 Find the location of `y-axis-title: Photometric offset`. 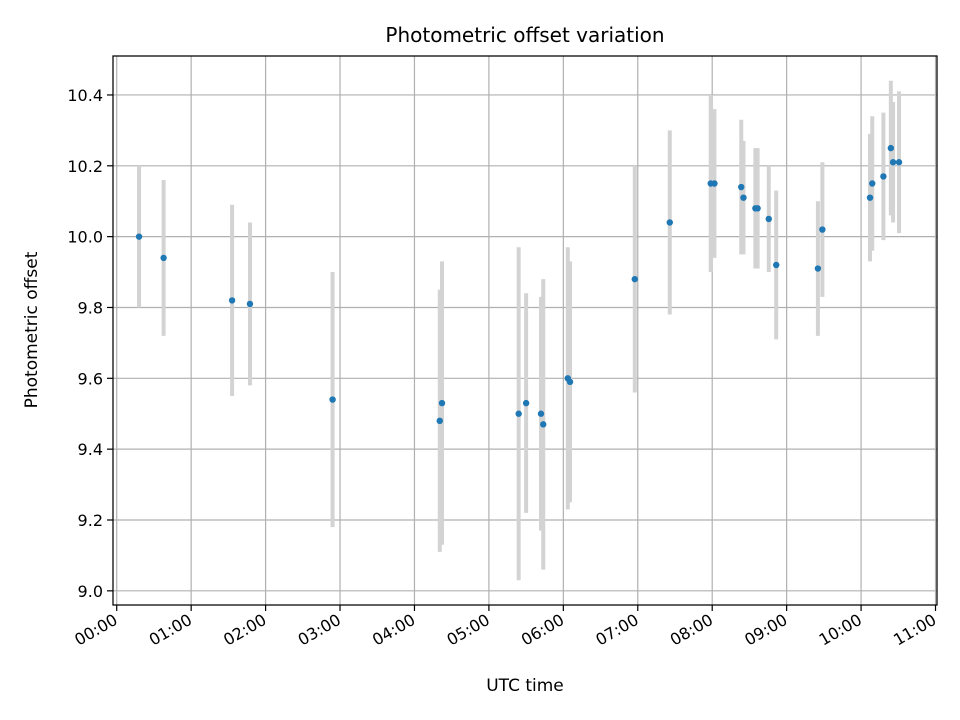

y-axis-title: Photometric offset is located at coordinates (32, 329).